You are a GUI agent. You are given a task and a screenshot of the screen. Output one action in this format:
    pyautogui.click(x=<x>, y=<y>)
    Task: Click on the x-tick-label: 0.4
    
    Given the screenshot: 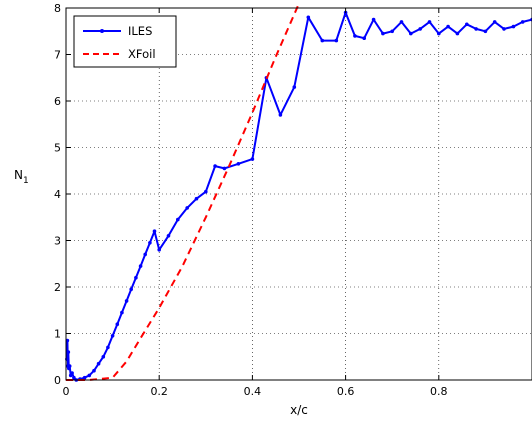 What is the action you would take?
    pyautogui.click(x=253, y=391)
    